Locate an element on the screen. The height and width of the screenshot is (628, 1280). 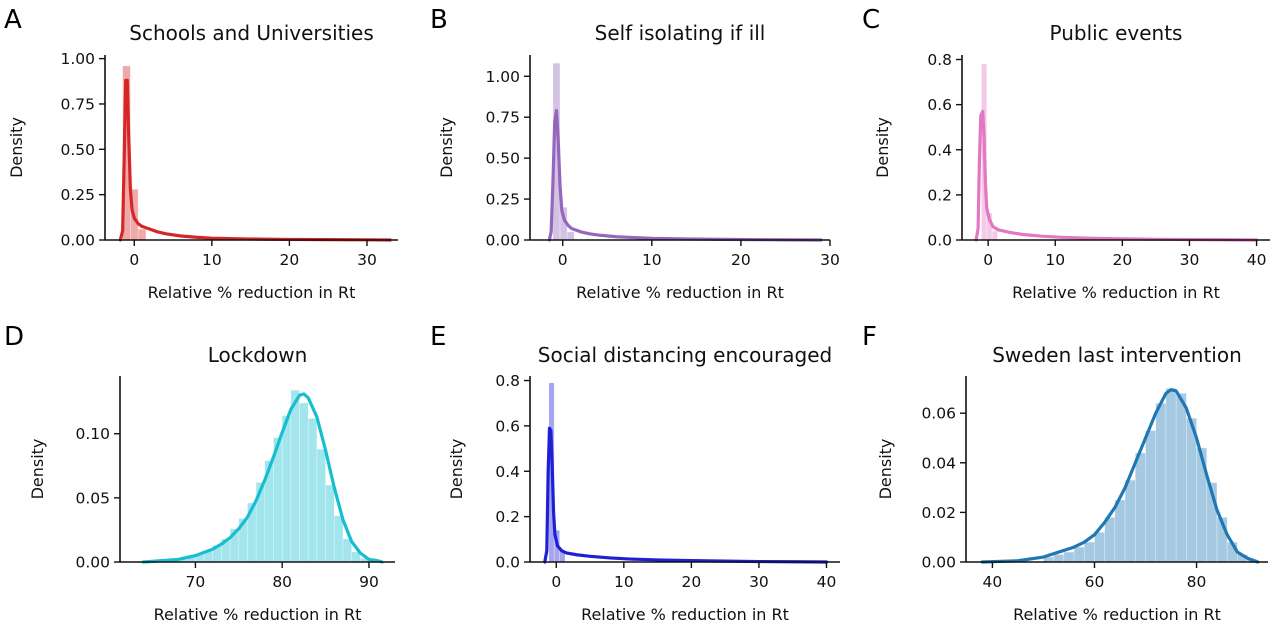
y-tick-label: 0.10 is located at coordinates (92, 434).